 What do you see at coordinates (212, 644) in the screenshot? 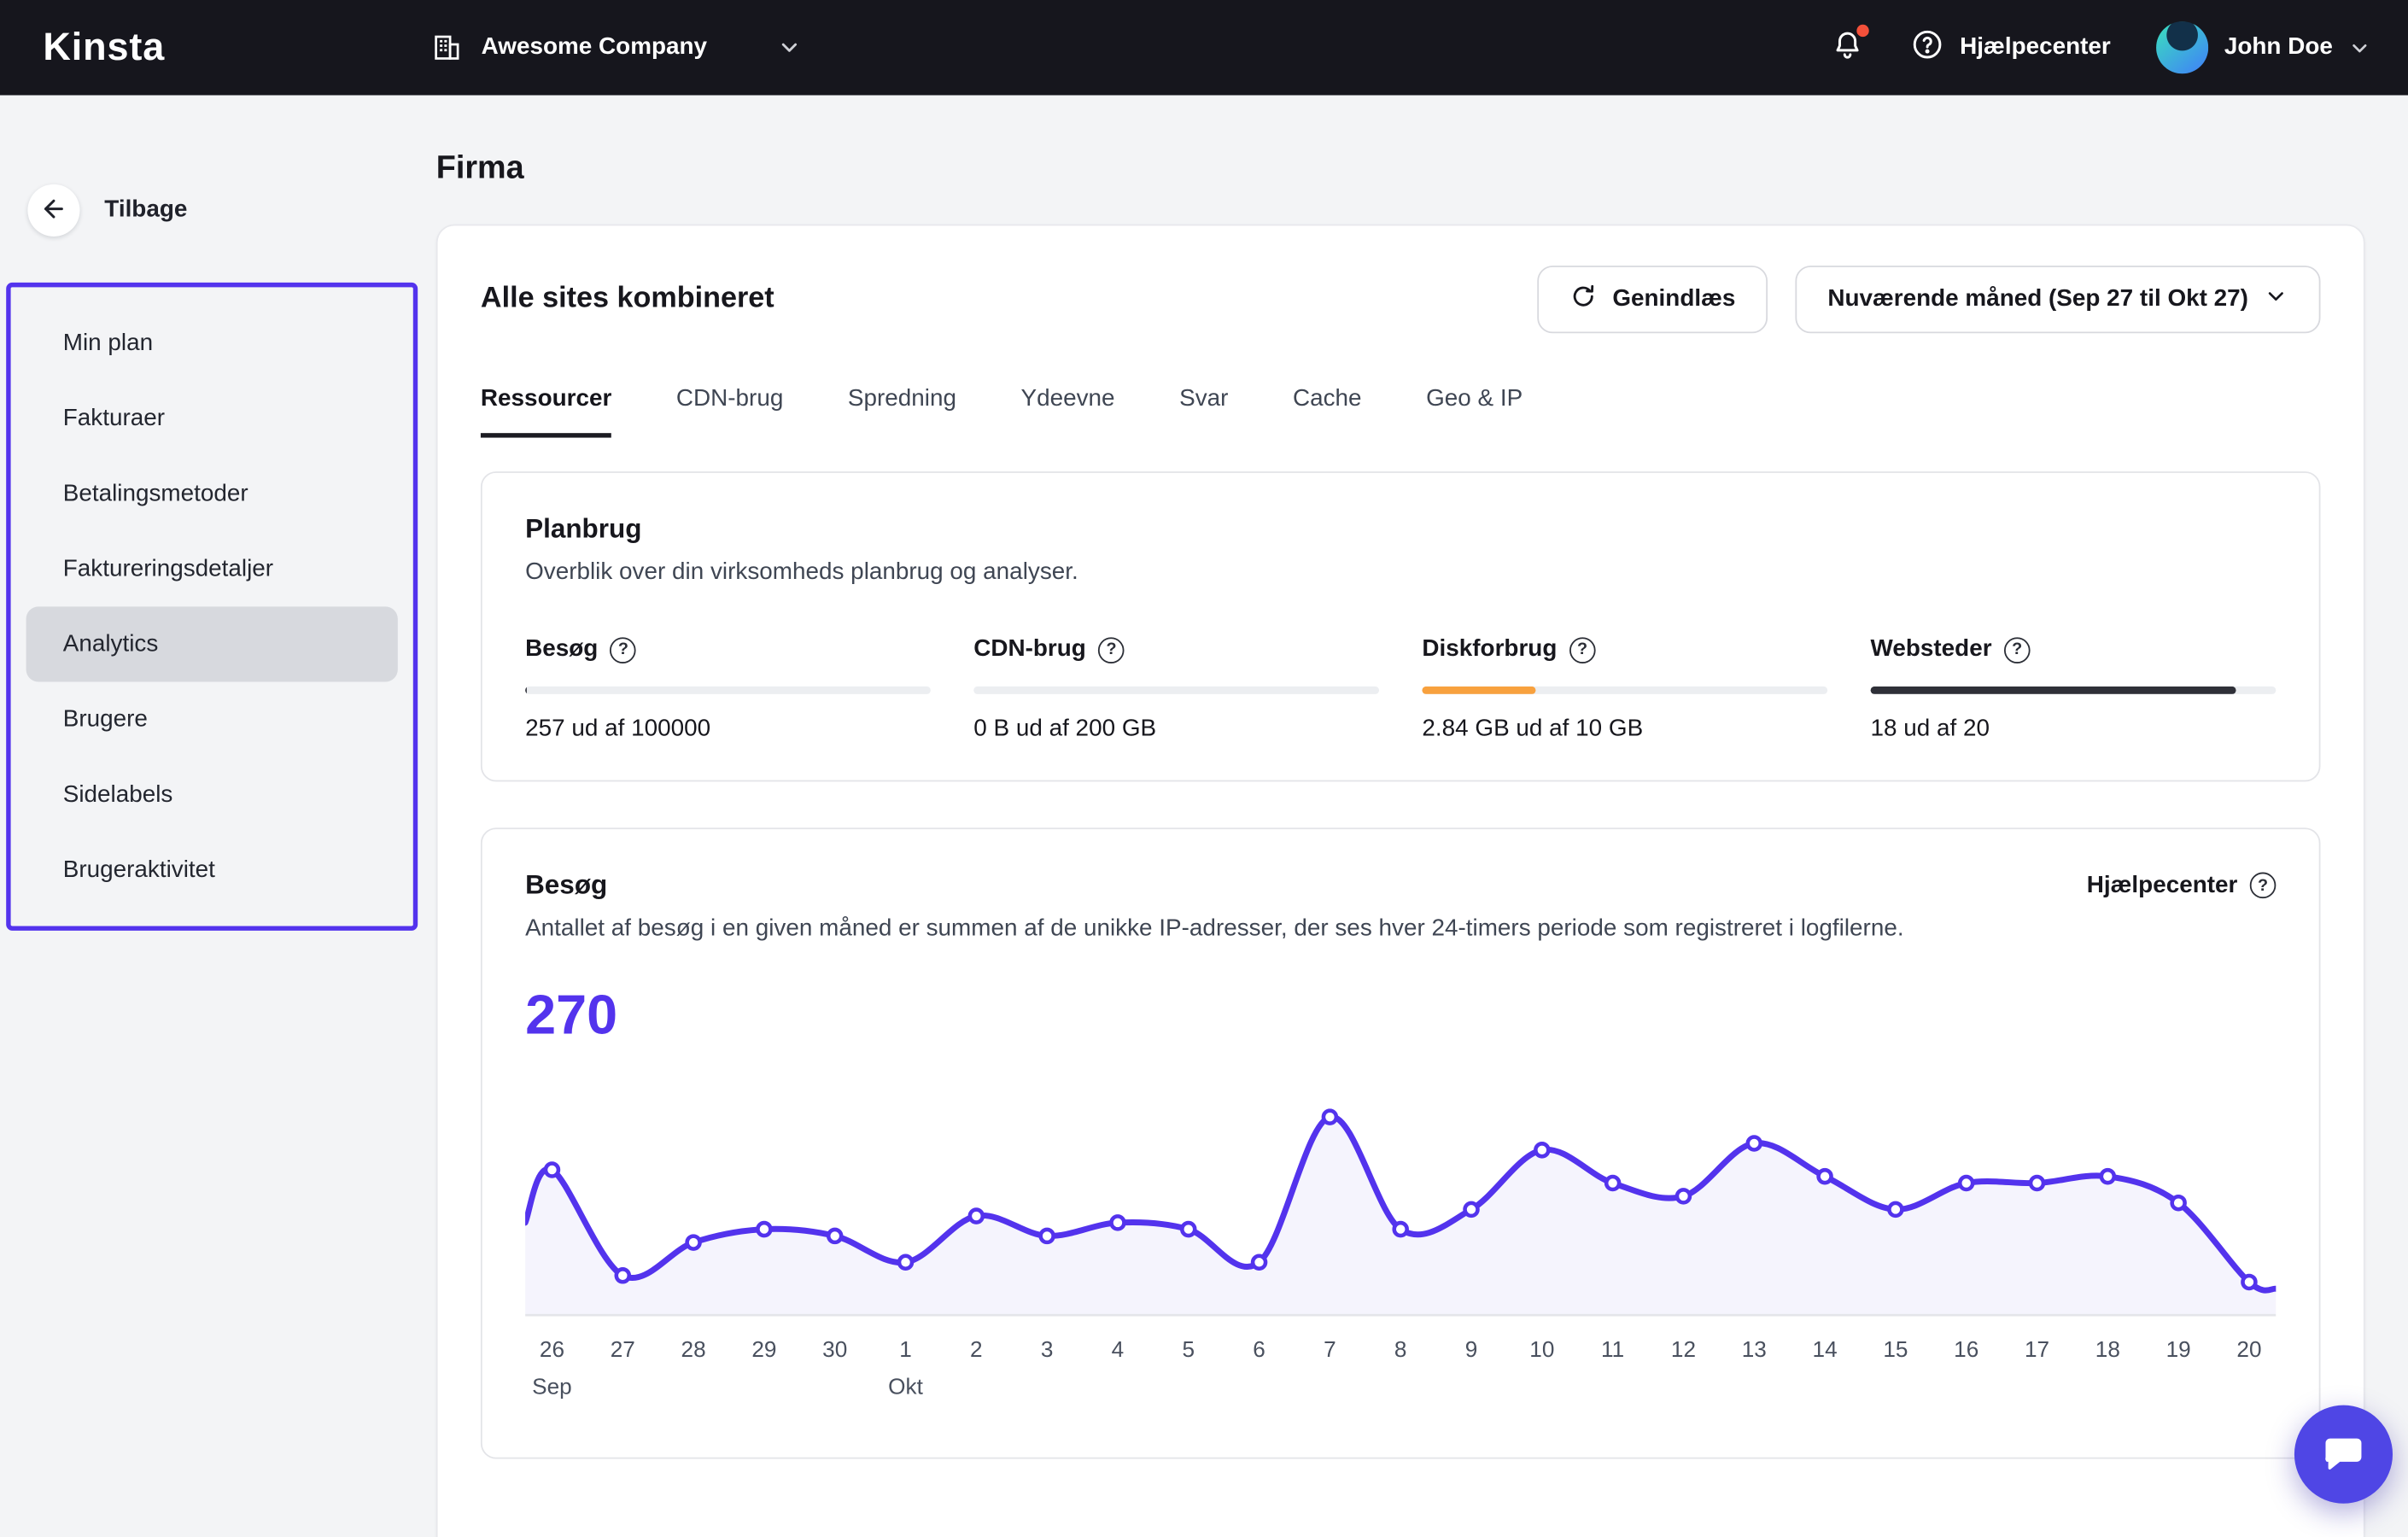
I see `sidebar-item-analytics: Analytics` at bounding box center [212, 644].